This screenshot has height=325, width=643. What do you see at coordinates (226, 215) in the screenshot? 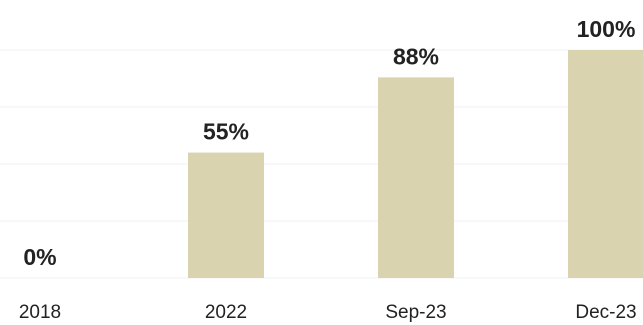
I see `bar-2022` at bounding box center [226, 215].